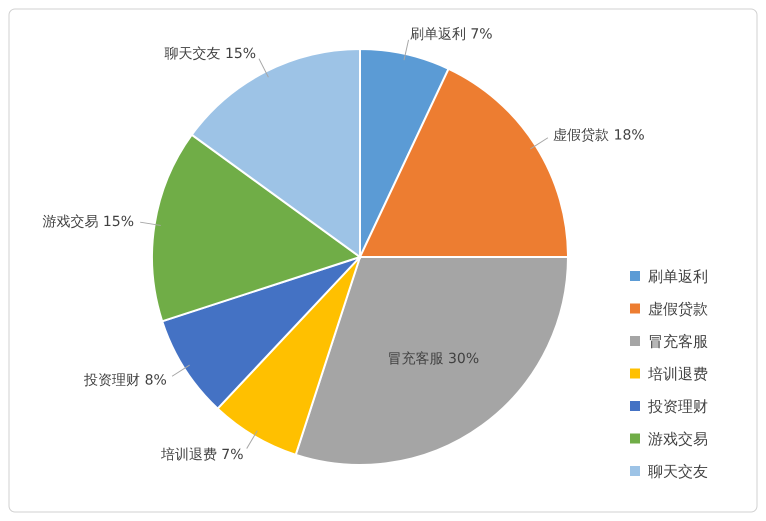  I want to click on slice-label: 投资理财, so click(112, 380).